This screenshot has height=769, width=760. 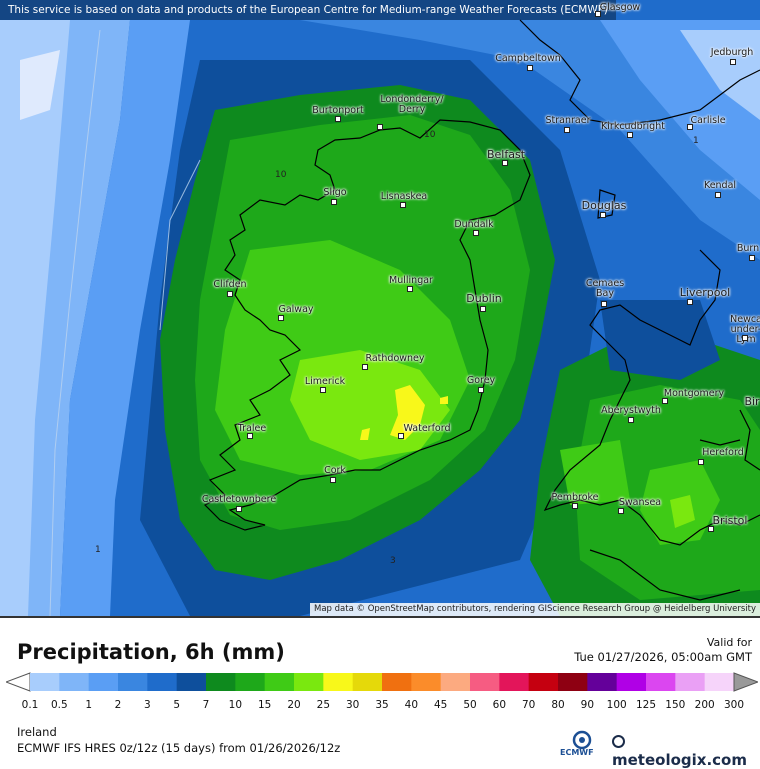 What do you see at coordinates (325, 381) in the screenshot?
I see `city-label: Limerick` at bounding box center [325, 381].